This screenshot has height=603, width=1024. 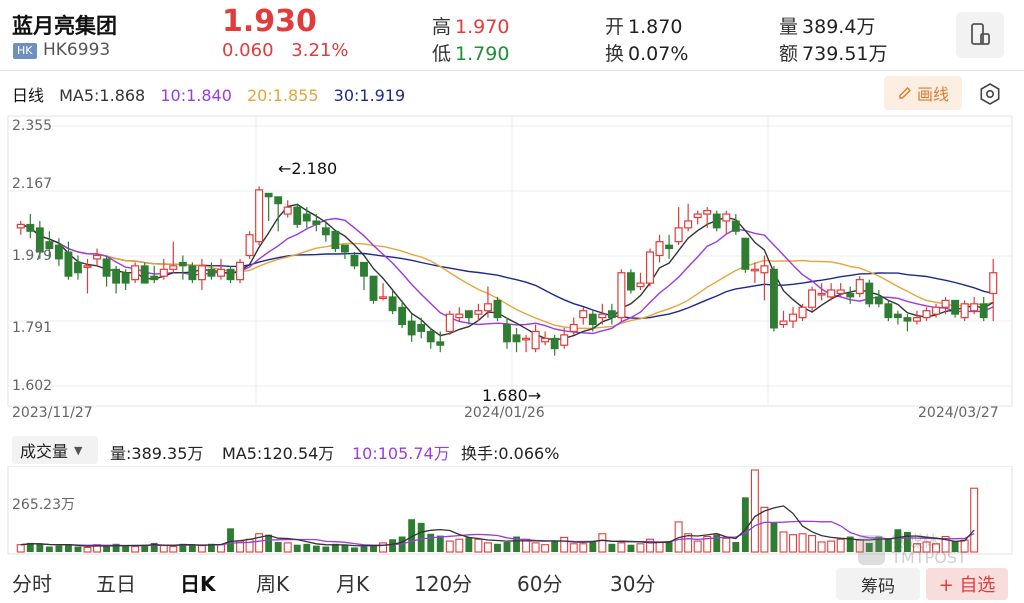 I want to click on turnover-label: 换, so click(x=615, y=54).